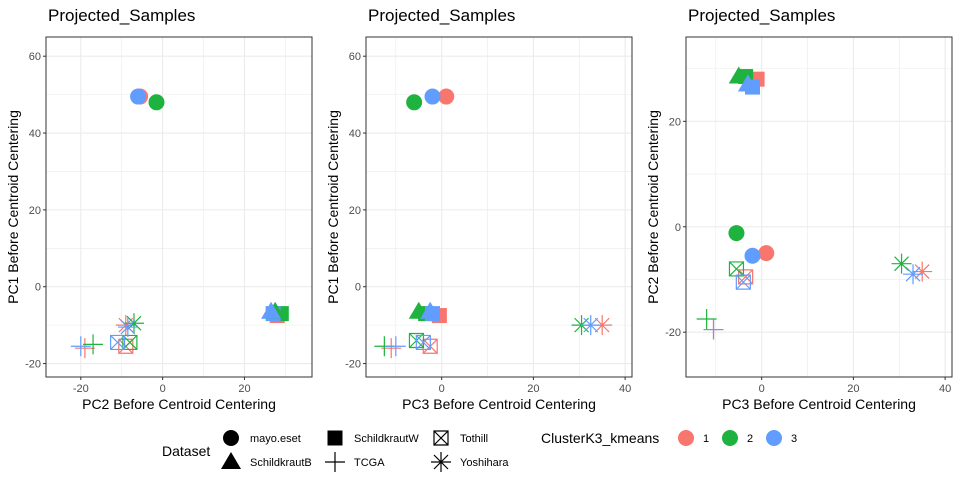 This screenshot has height=480, width=960. What do you see at coordinates (474, 439) in the screenshot?
I see `legend-label-tothill: Tothill` at bounding box center [474, 439].